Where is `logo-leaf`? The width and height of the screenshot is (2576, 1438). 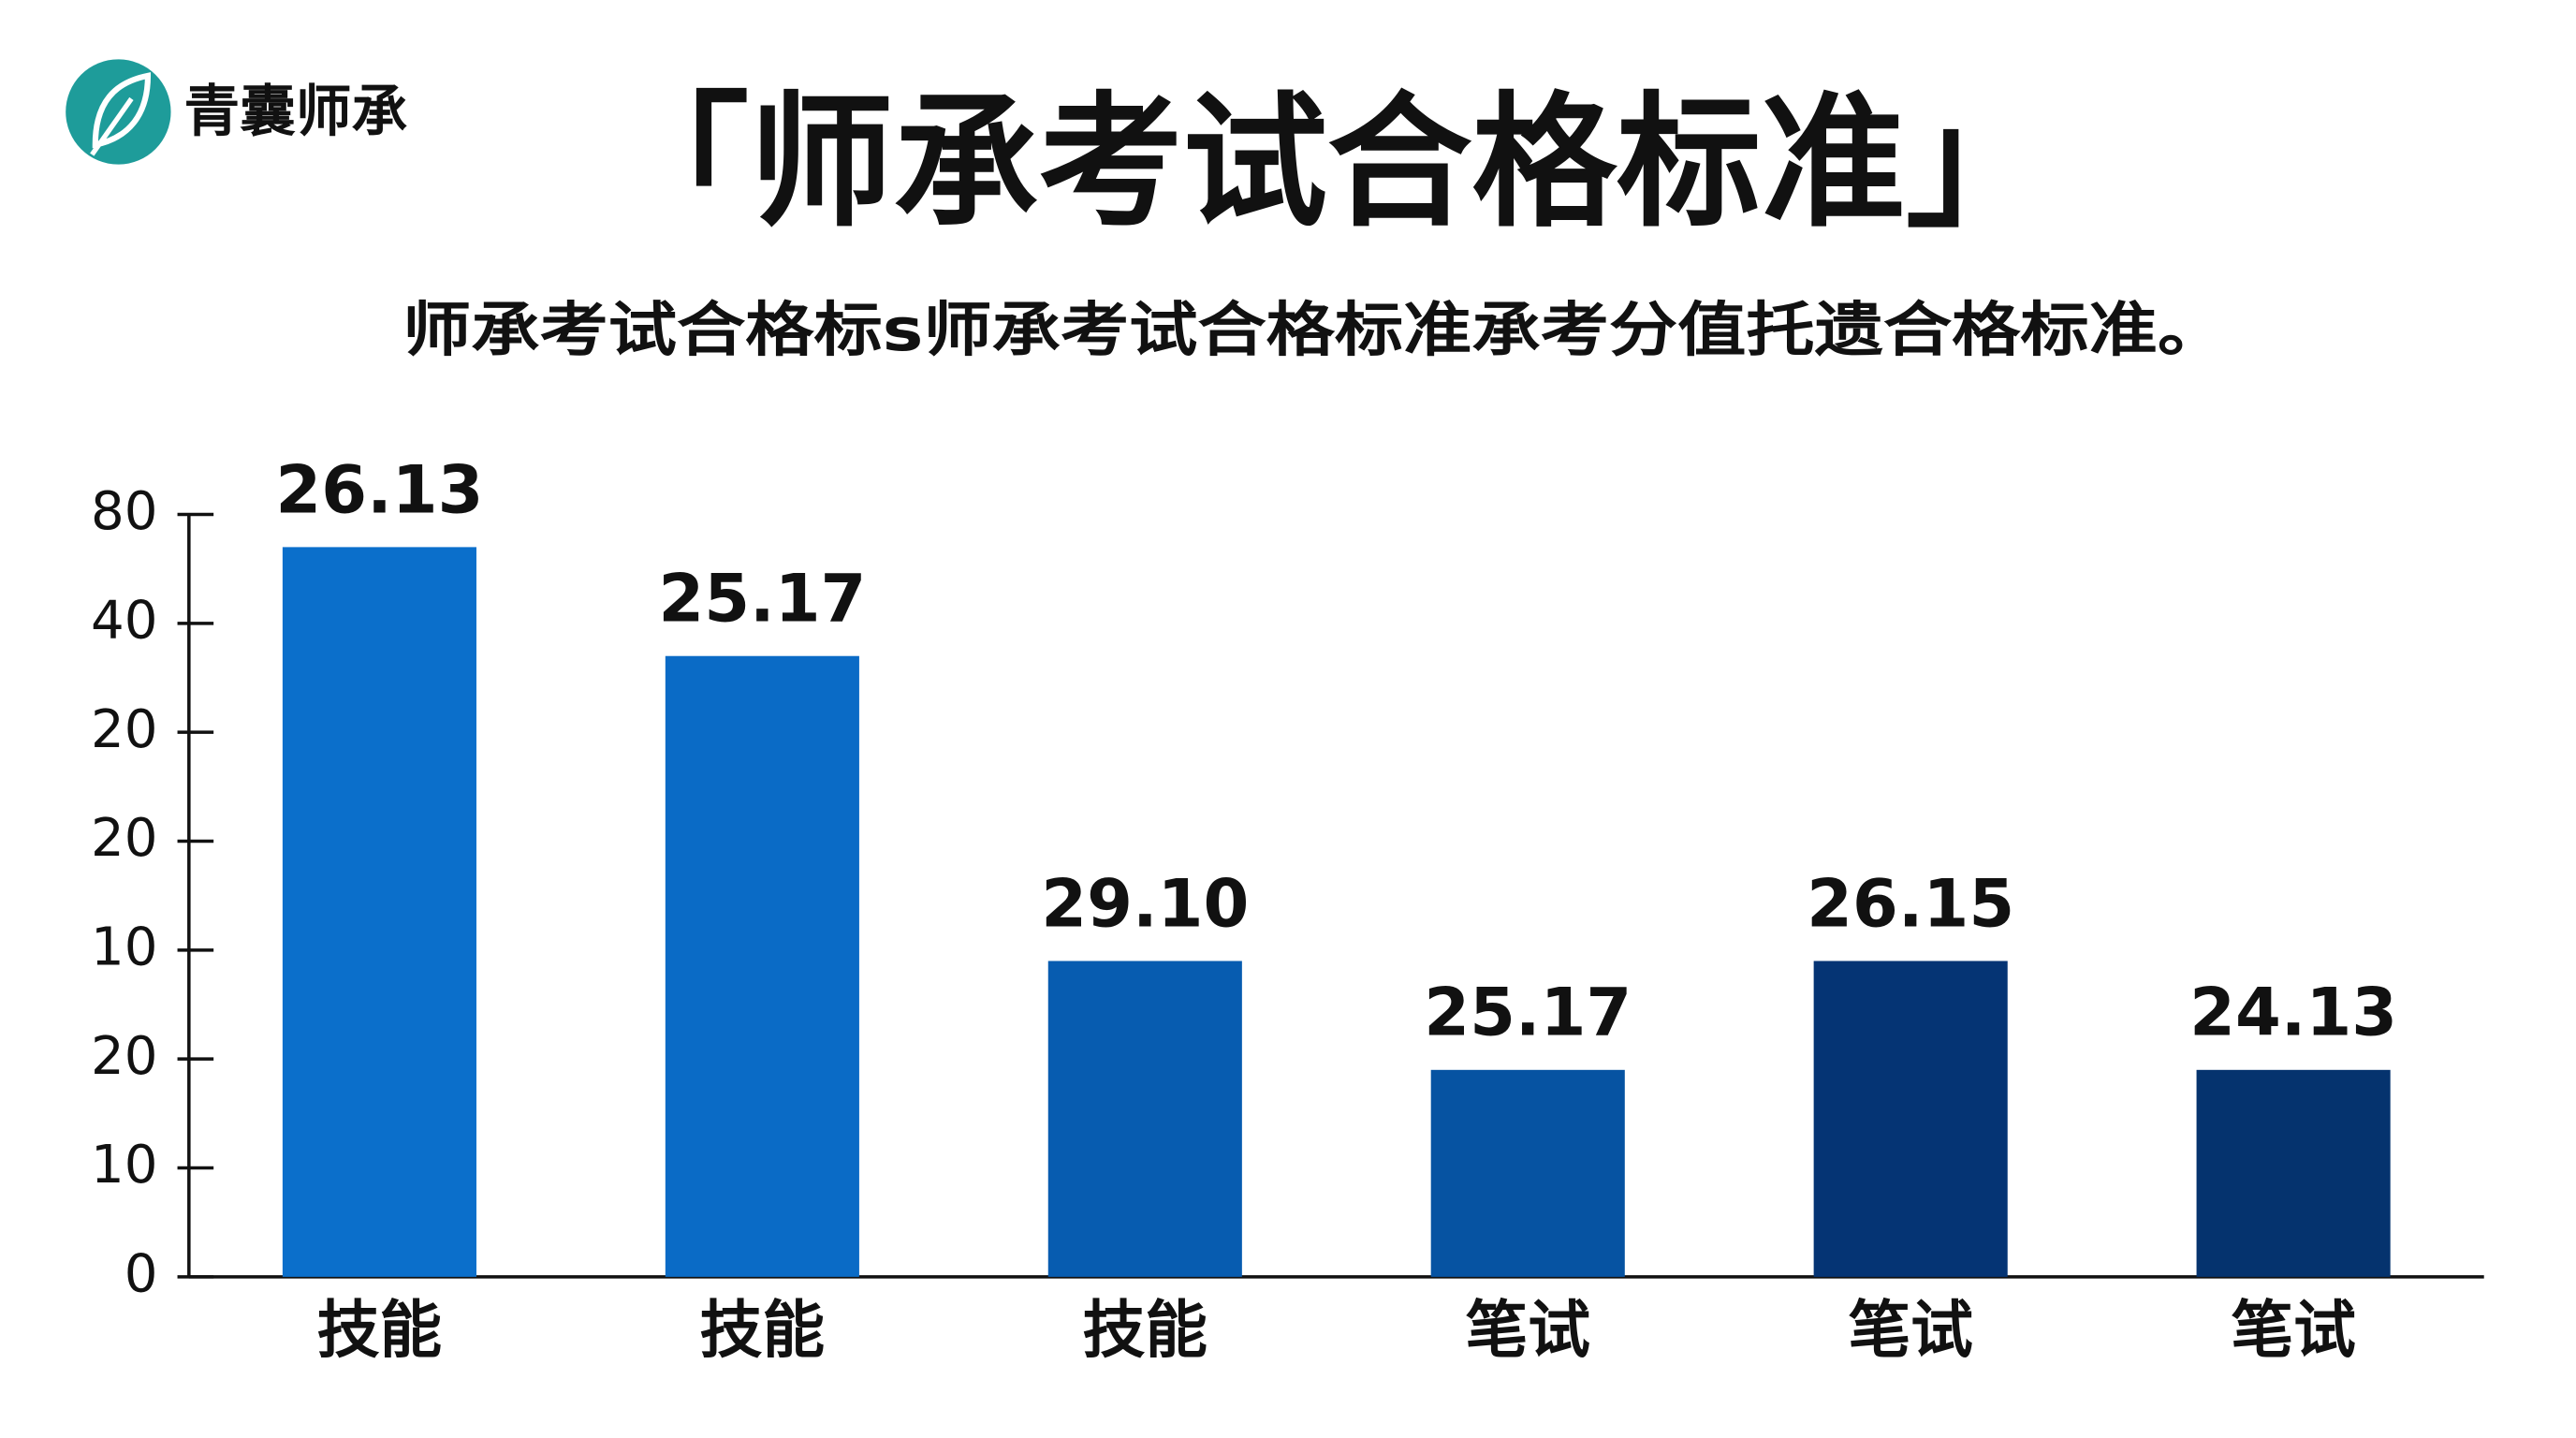
logo-leaf is located at coordinates (122, 110).